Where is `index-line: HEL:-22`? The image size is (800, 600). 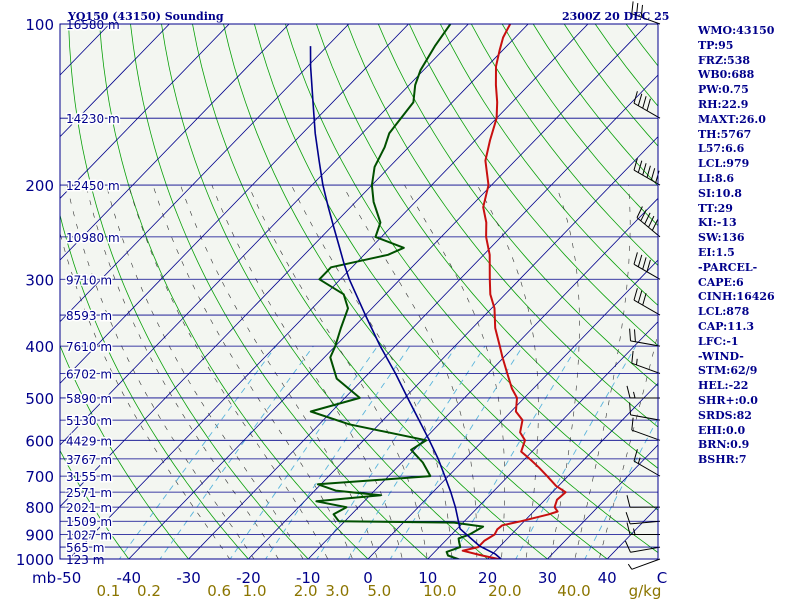
index-line: HEL:-22 is located at coordinates (723, 386).